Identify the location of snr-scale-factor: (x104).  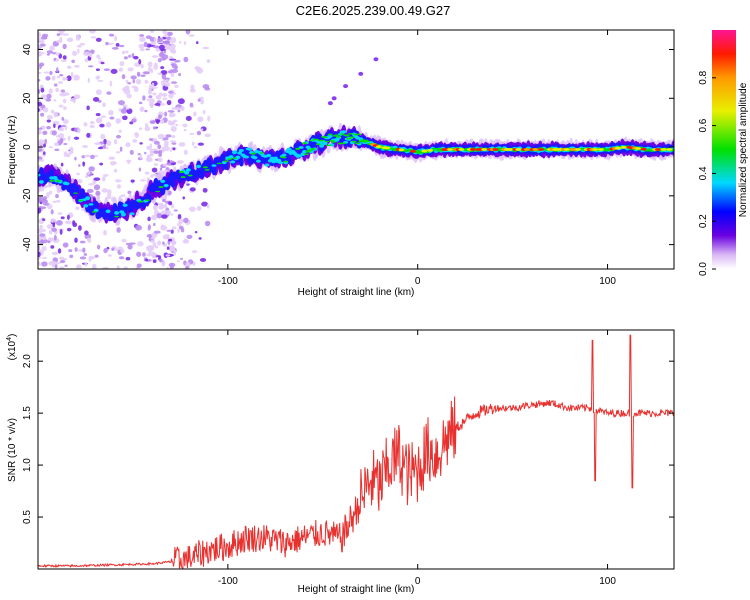
(12, 347).